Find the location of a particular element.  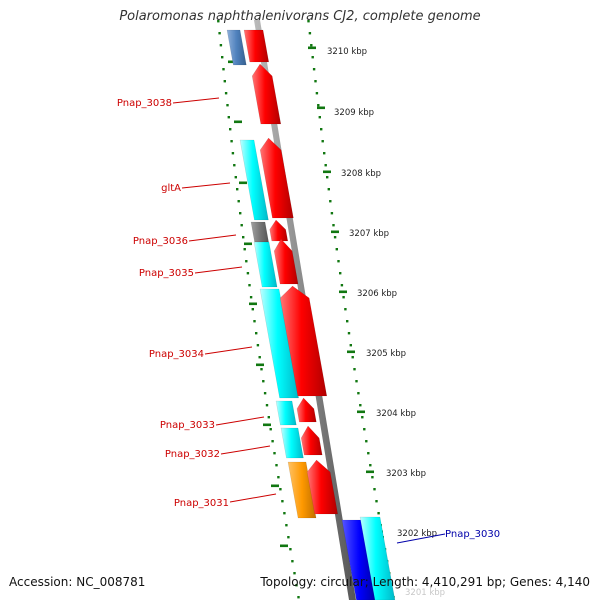

gene-label: Pnap_3032 is located at coordinates (192, 454).